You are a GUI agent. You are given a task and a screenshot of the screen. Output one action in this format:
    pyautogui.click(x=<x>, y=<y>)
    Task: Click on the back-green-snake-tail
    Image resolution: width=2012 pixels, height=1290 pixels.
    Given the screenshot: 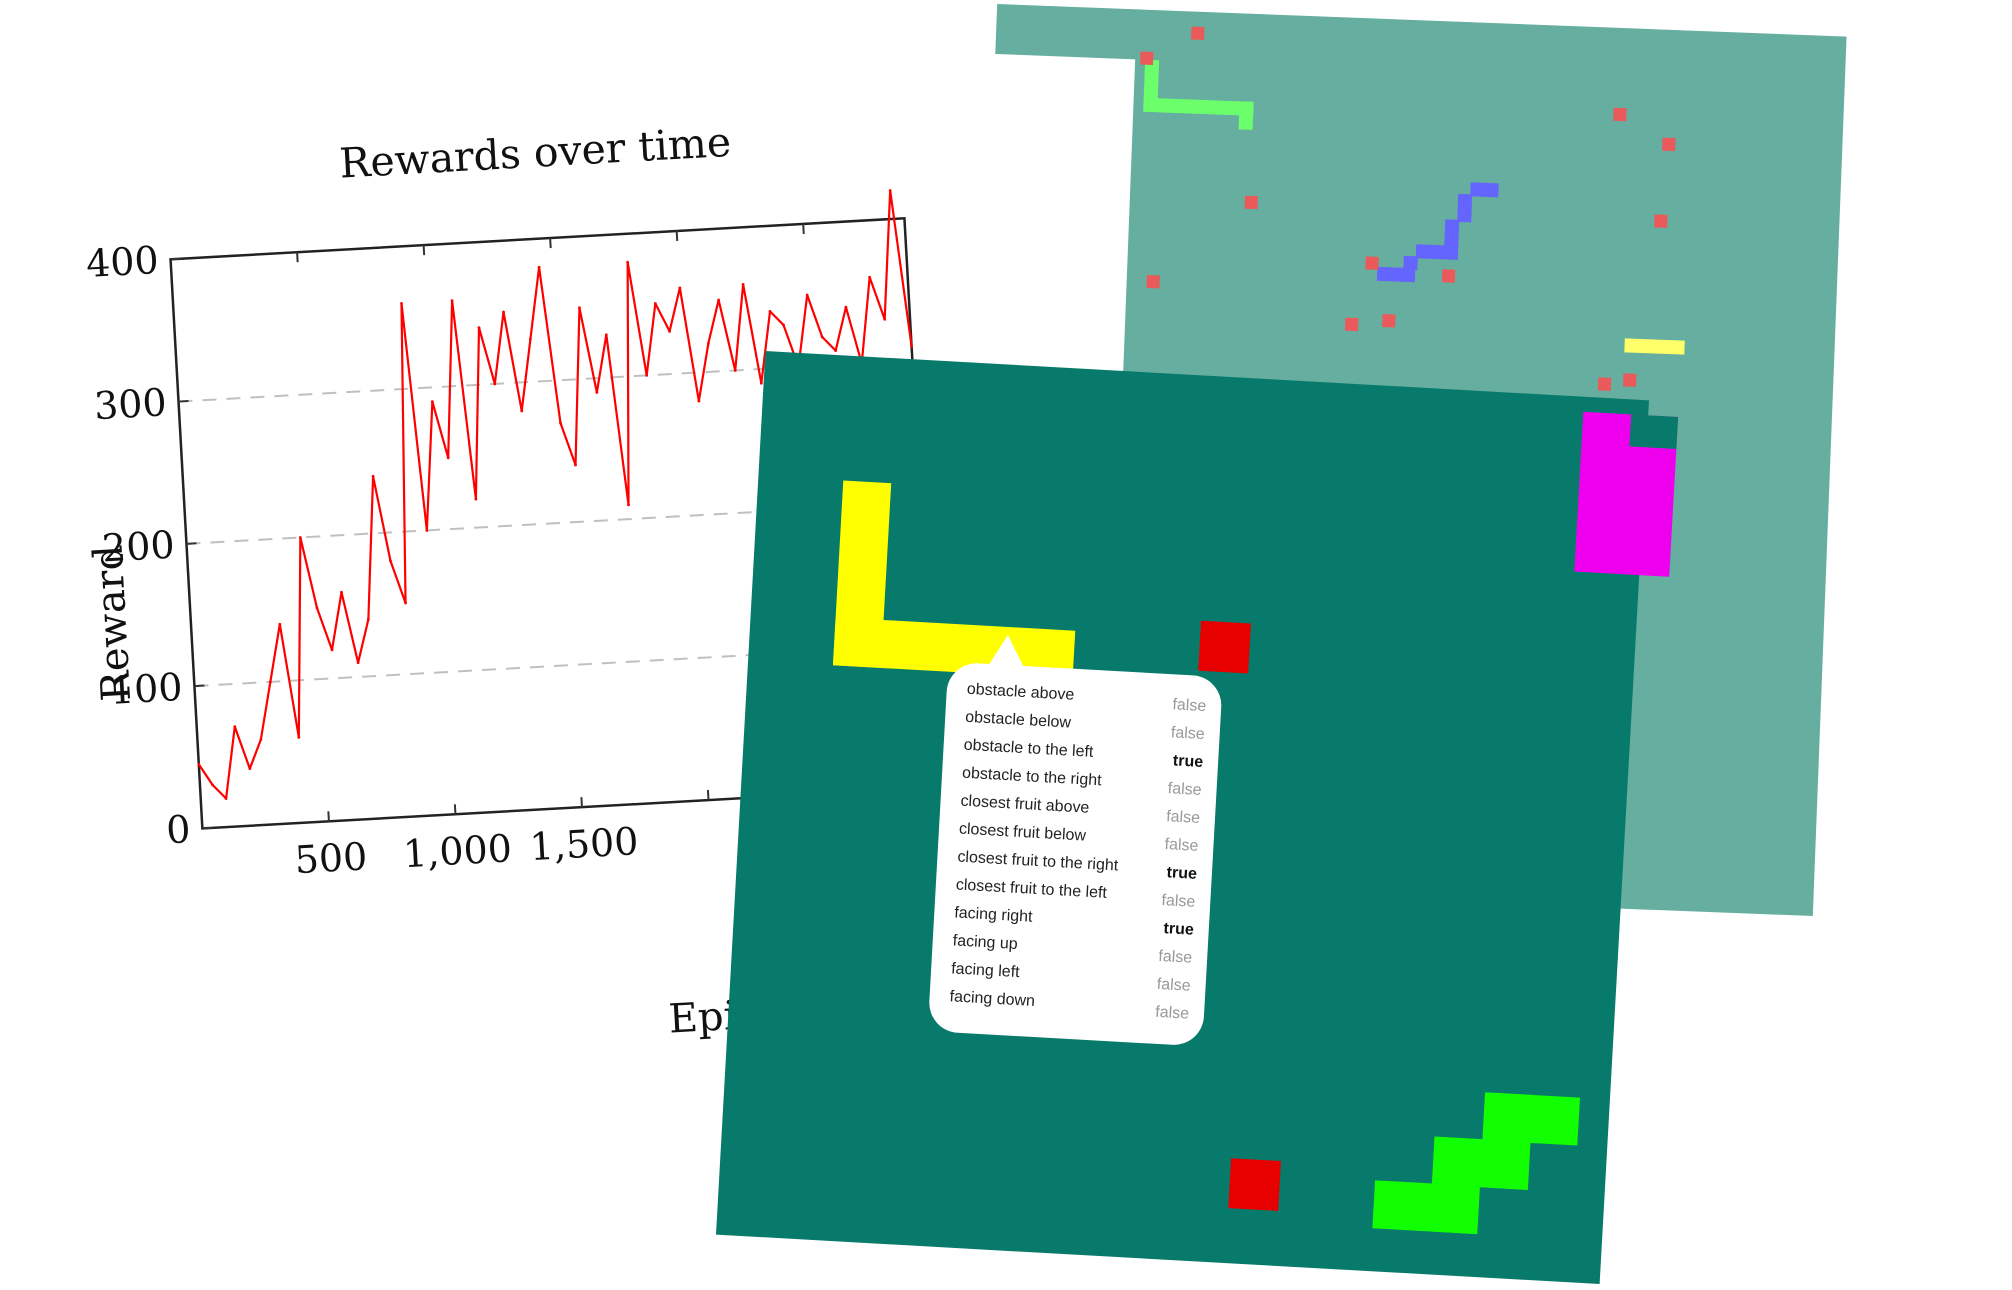 What is the action you would take?
    pyautogui.click(x=1246, y=115)
    